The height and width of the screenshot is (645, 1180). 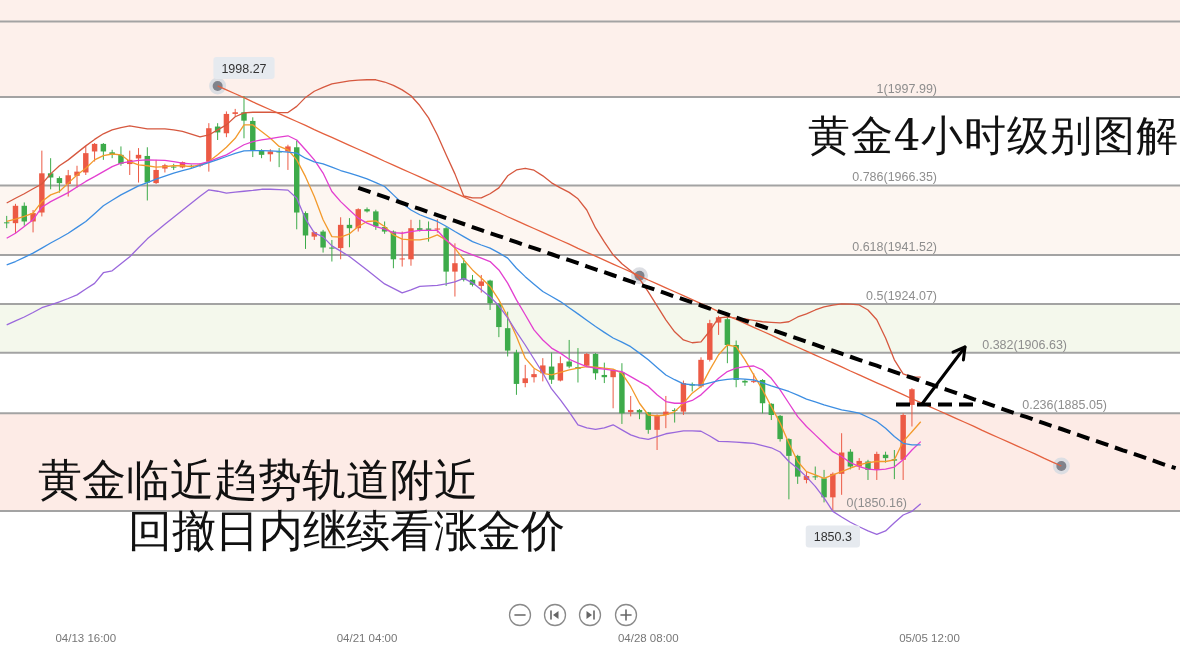 What do you see at coordinates (1024, 344) in the screenshot?
I see `ref-line-label: 0.382(1906.63)` at bounding box center [1024, 344].